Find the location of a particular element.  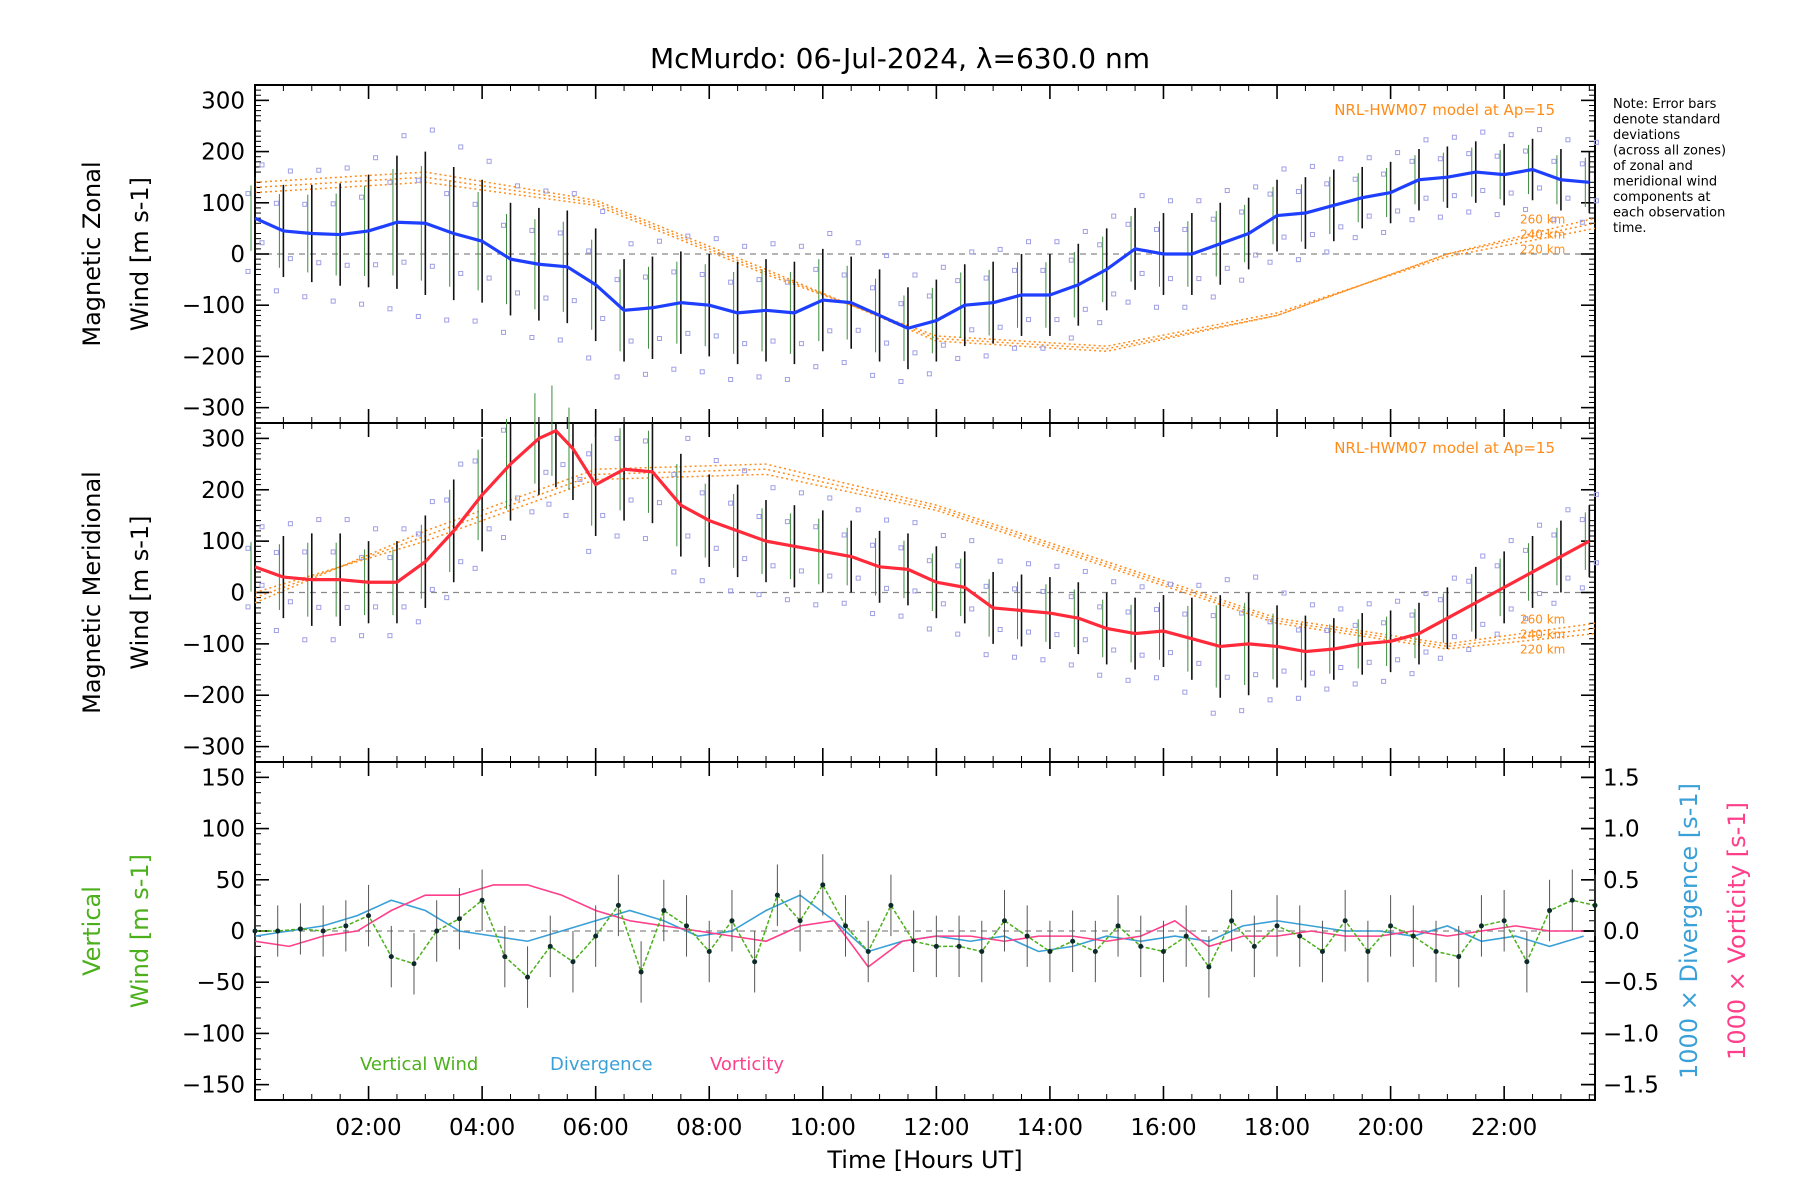

x-tick-label: 02:00 is located at coordinates (368, 1128).